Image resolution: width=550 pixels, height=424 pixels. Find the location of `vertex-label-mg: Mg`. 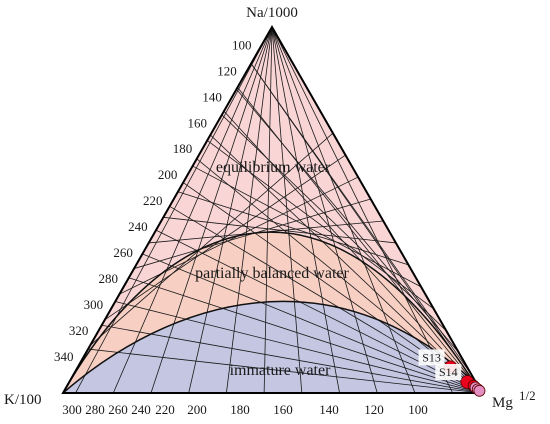

vertex-label-mg: Mg is located at coordinates (502, 403).